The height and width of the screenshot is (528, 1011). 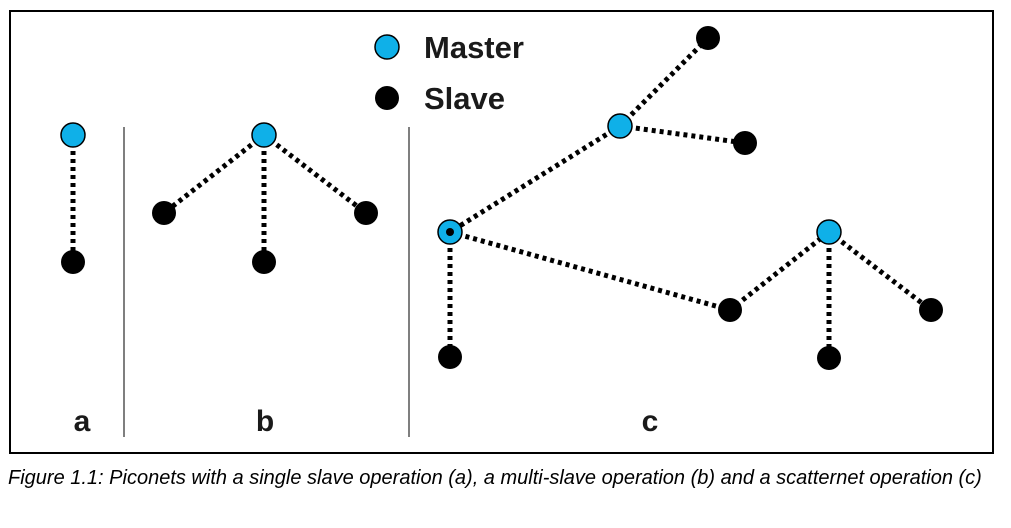 What do you see at coordinates (450, 232) in the screenshot?
I see `bridge-slave-dot` at bounding box center [450, 232].